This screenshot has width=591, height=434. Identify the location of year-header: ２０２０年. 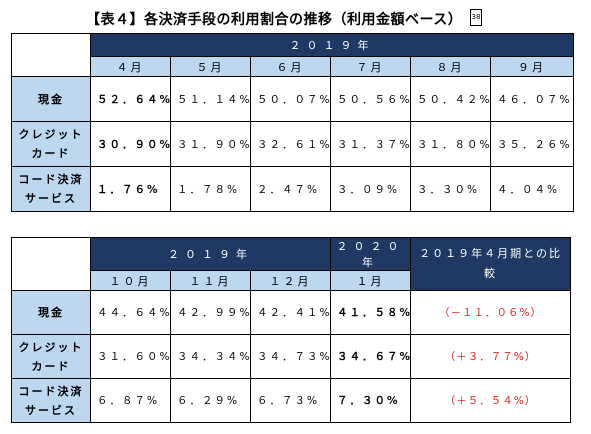
(371, 254).